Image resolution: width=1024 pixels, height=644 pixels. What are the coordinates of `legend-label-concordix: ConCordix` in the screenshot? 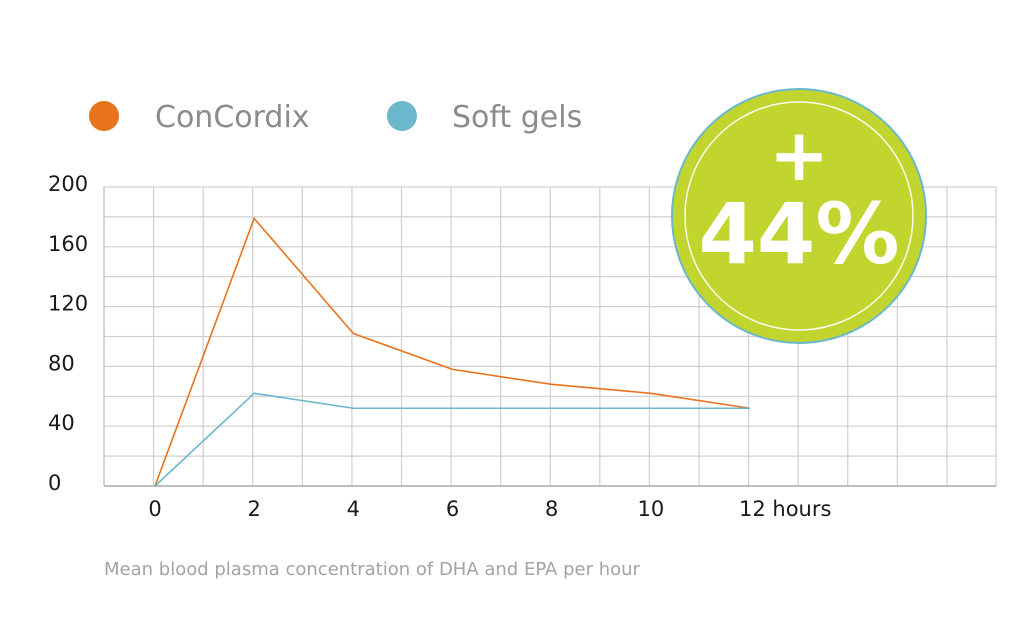 It's located at (232, 117).